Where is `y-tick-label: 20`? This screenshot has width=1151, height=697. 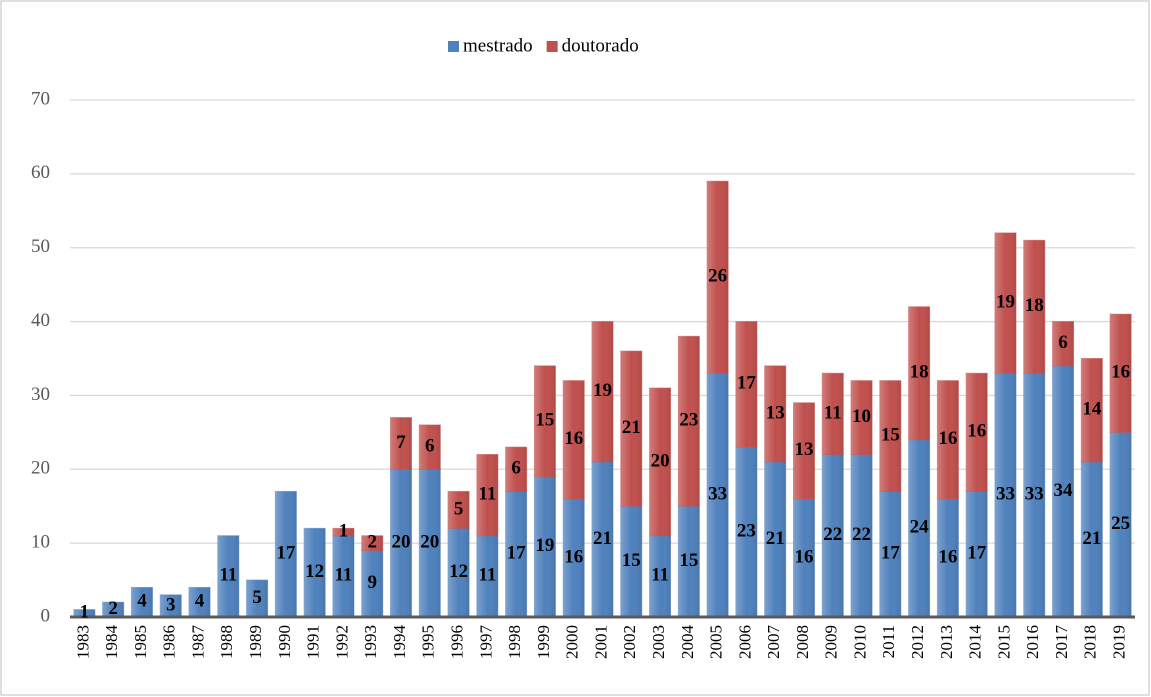 y-tick-label: 20 is located at coordinates (40, 468).